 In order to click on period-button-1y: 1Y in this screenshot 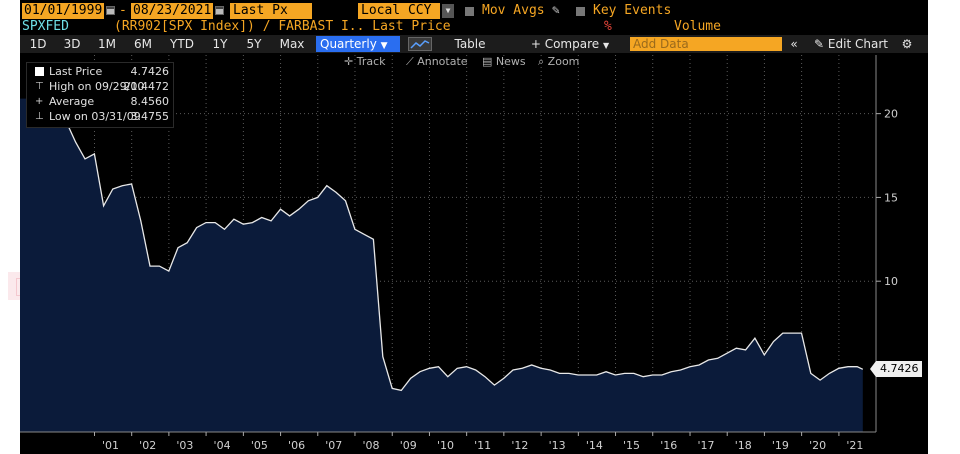, I will do `click(220, 44)`.